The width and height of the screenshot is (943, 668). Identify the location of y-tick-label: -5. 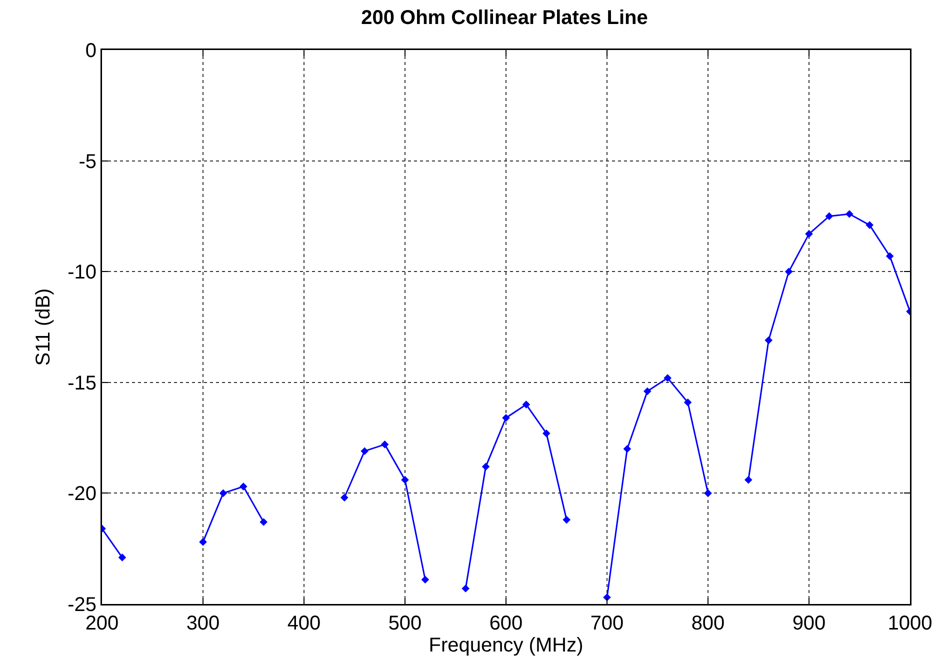
(87, 161).